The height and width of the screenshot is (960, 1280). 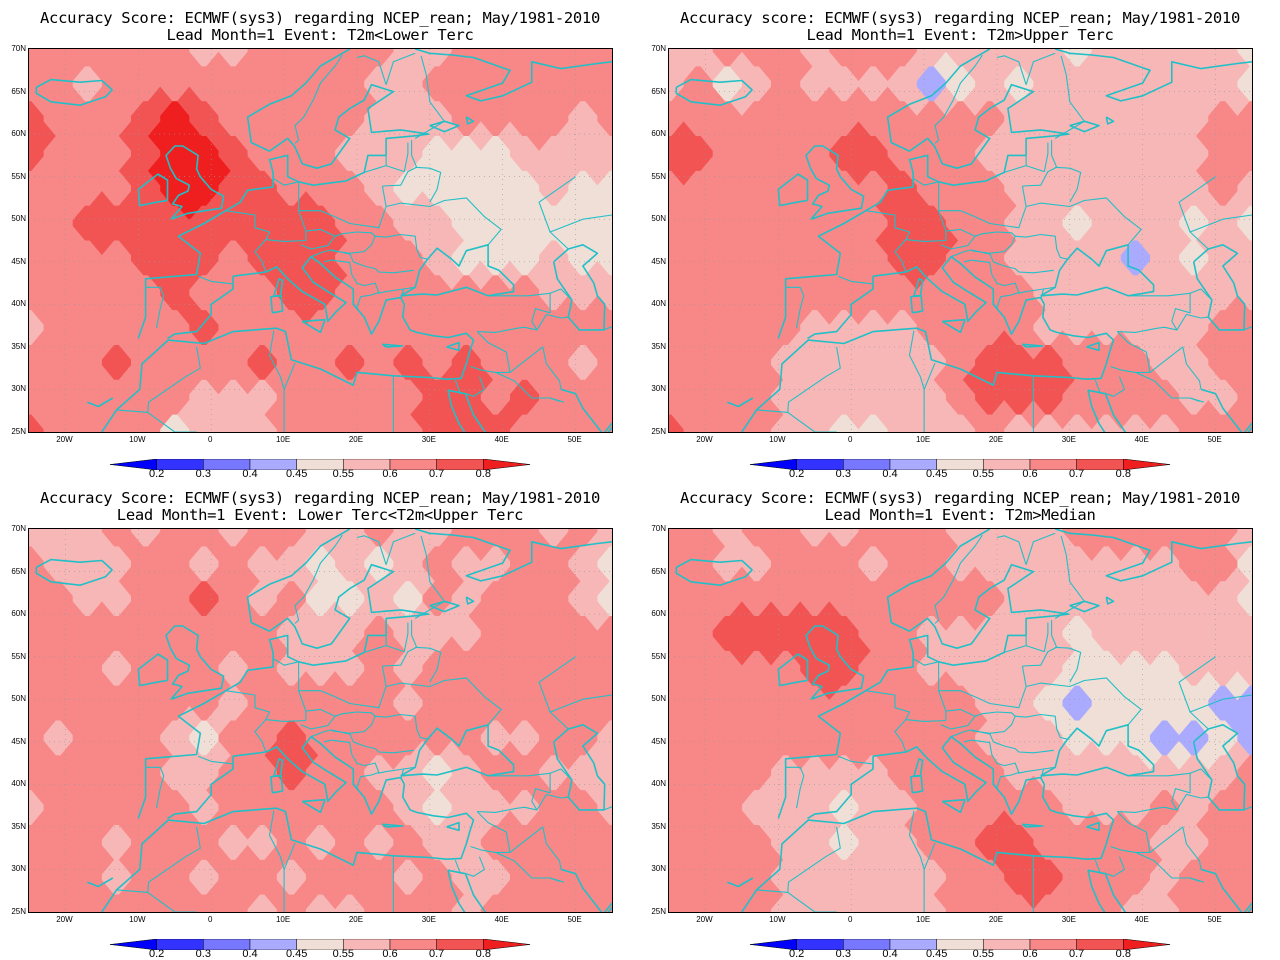 What do you see at coordinates (283, 439) in the screenshot?
I see `lon-tick-label: 10E` at bounding box center [283, 439].